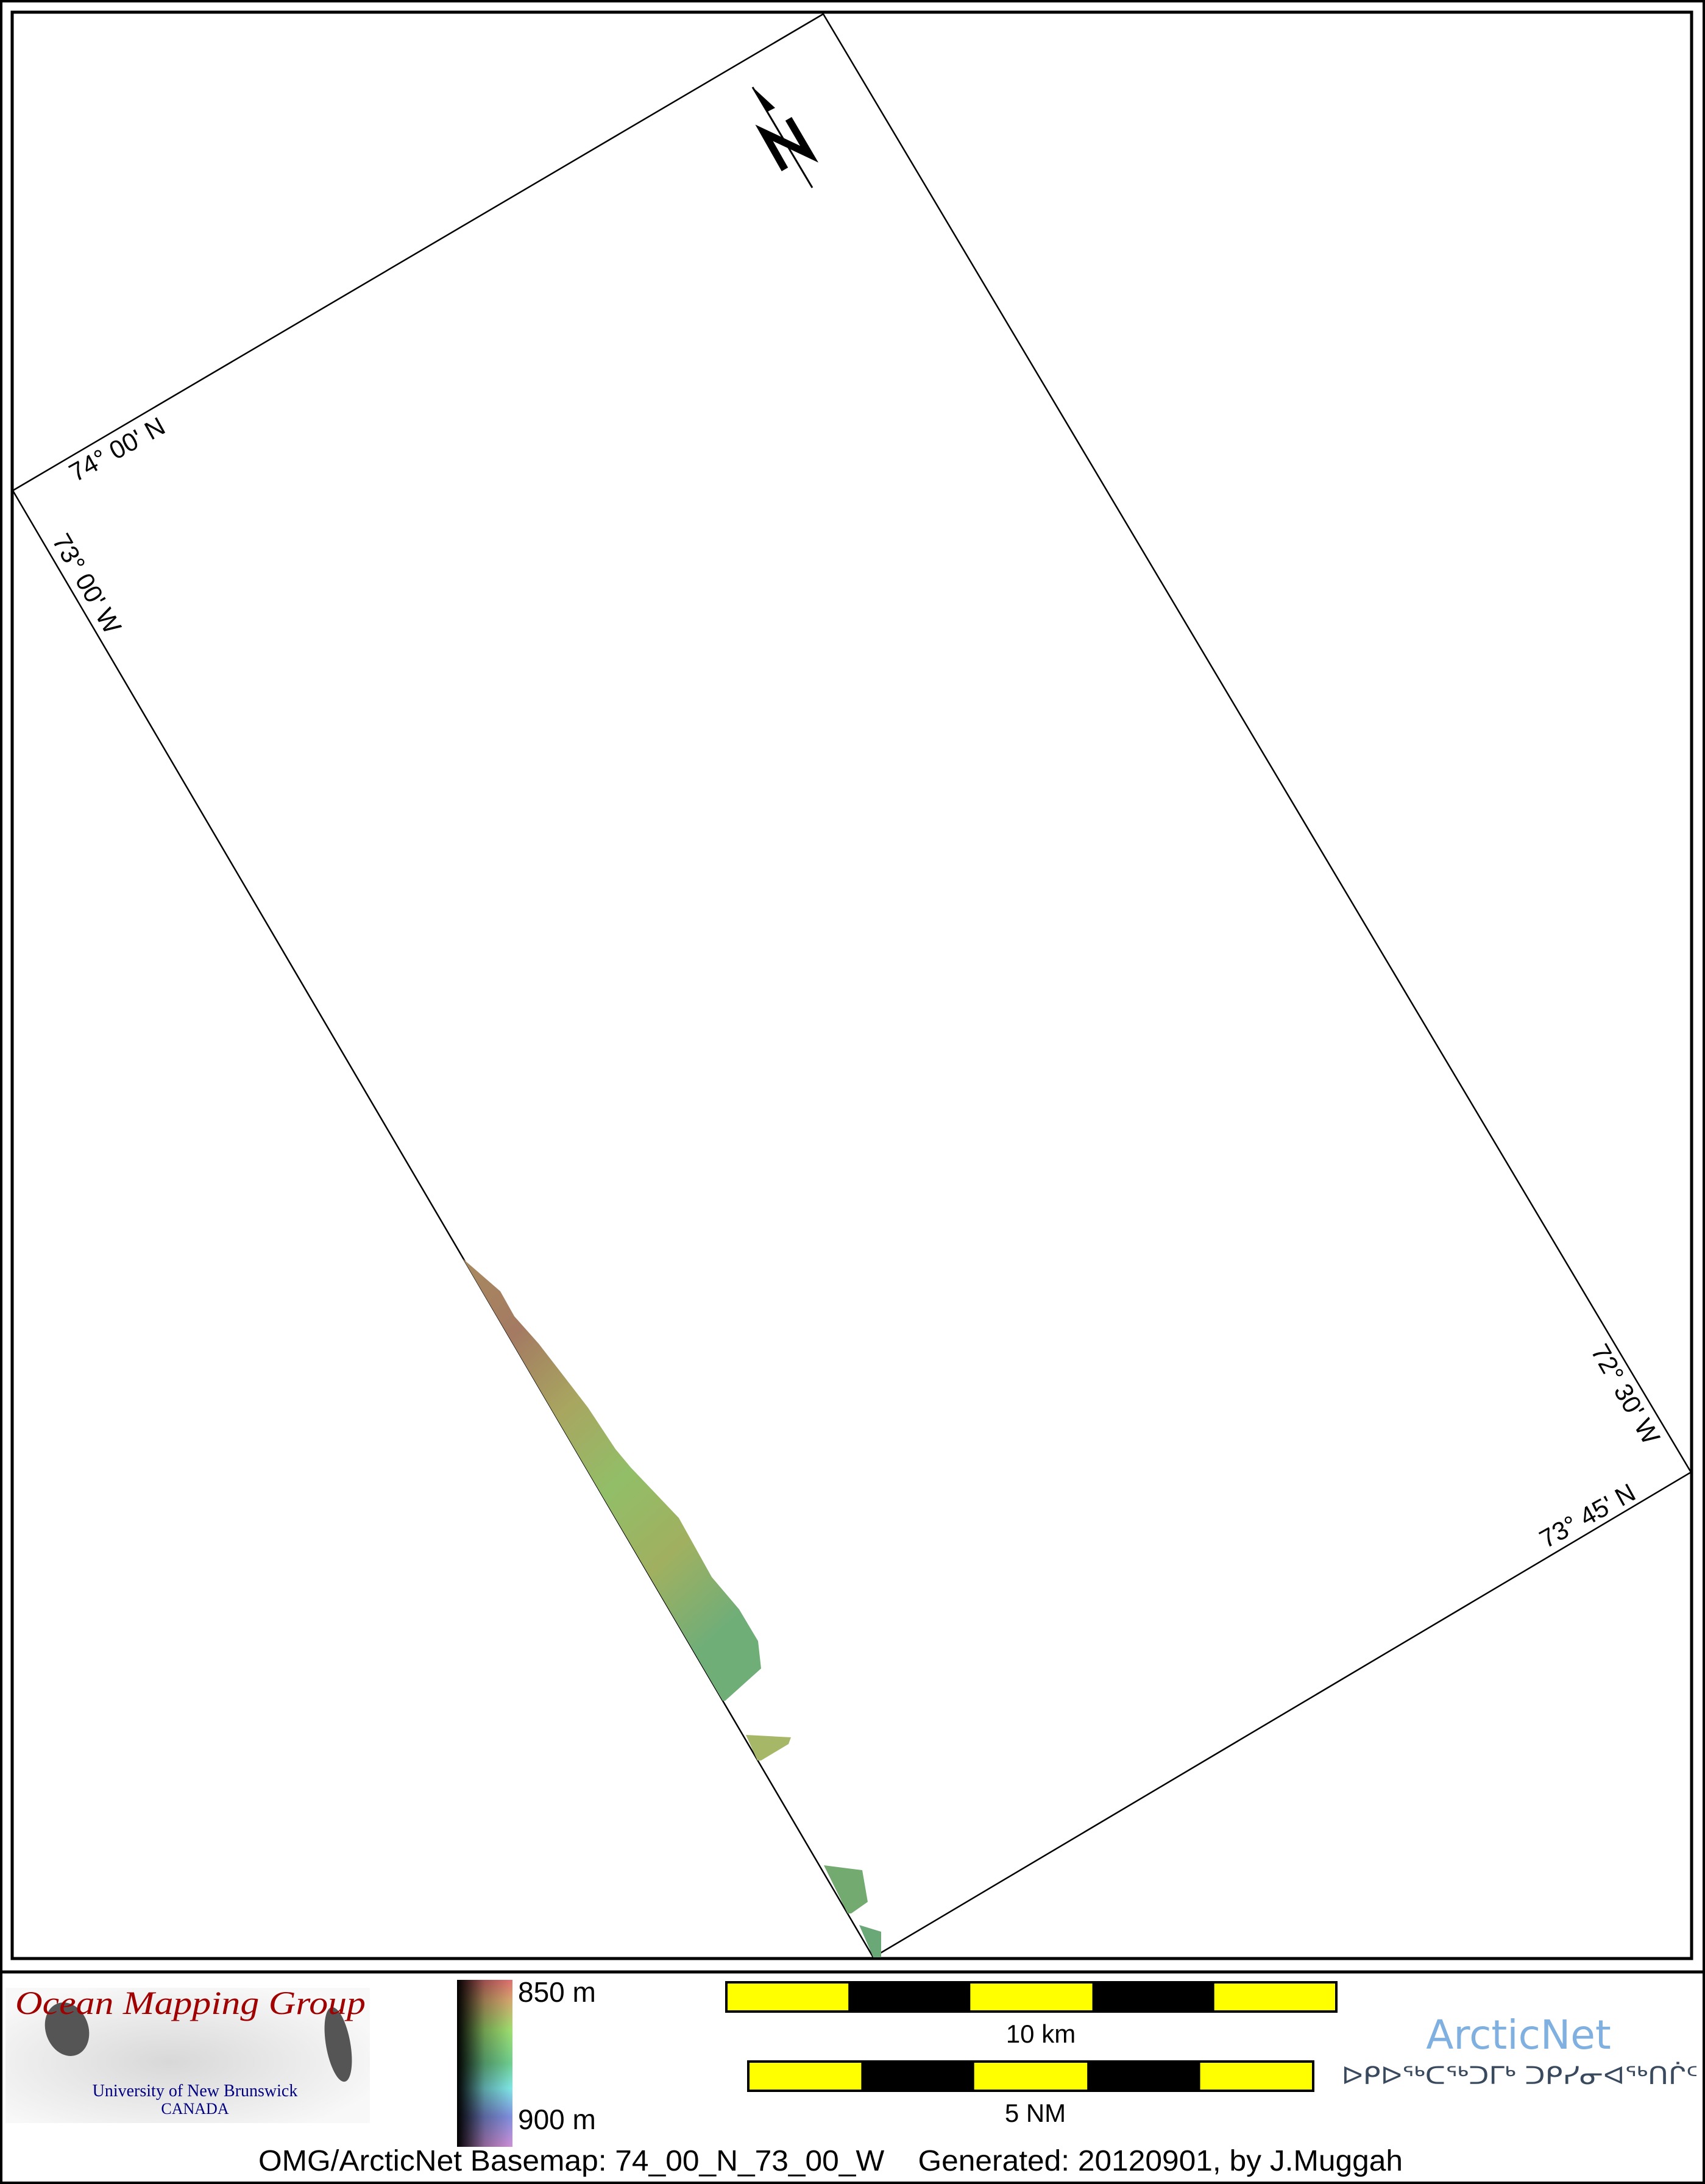 The height and width of the screenshot is (2184, 1705). What do you see at coordinates (1041, 2033) in the screenshot?
I see `scale-bar-km-label: 10 km` at bounding box center [1041, 2033].